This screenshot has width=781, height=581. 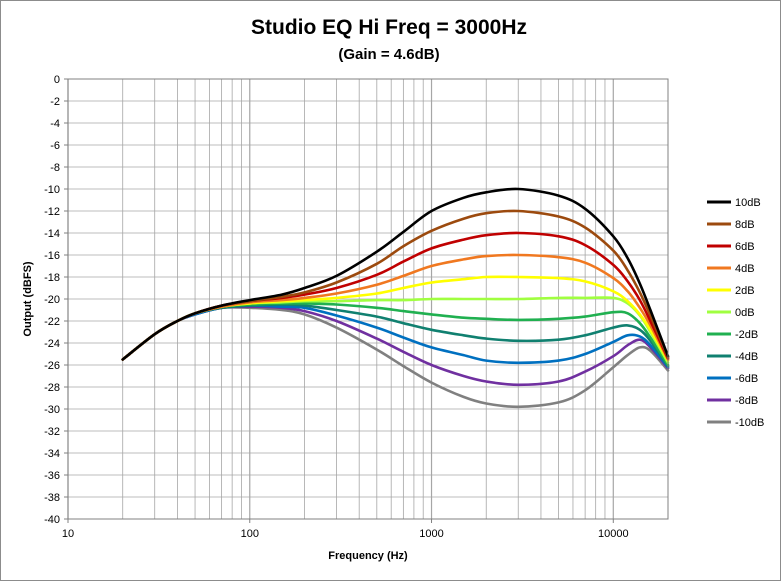 What do you see at coordinates (52, 278) in the screenshot?
I see `y-tick-label: -18` at bounding box center [52, 278].